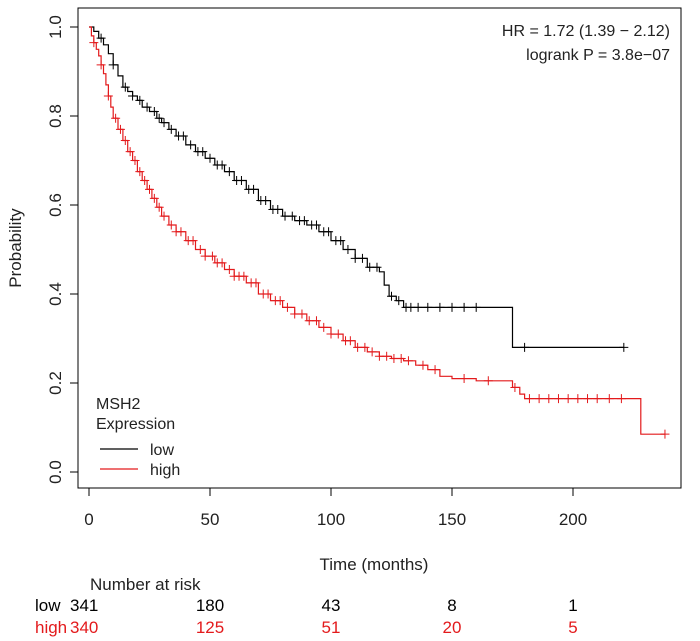  What do you see at coordinates (331, 519) in the screenshot?
I see `x-tick-label: 100` at bounding box center [331, 519].